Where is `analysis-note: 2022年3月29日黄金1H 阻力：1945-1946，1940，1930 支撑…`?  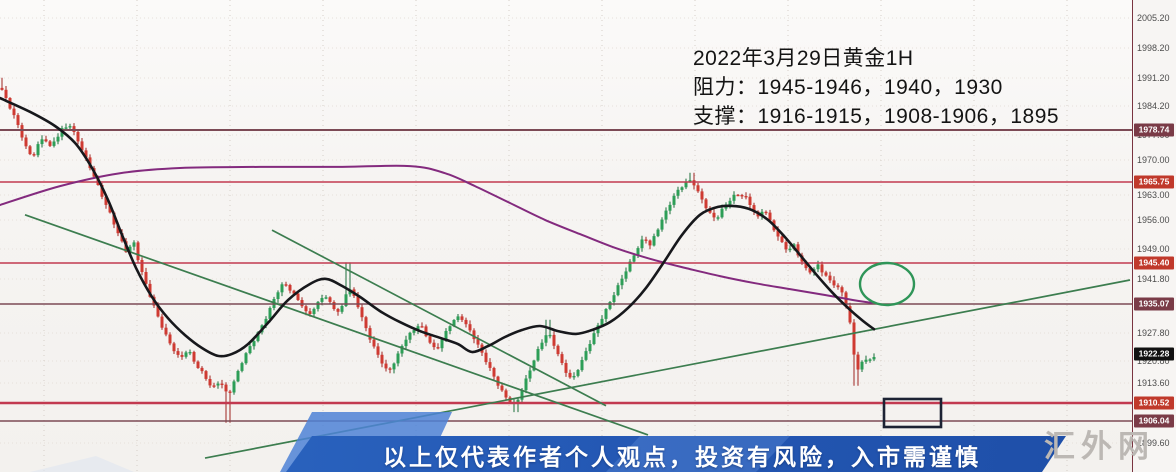
analysis-note: 2022年3月29日黄金1H 阻力：1945-1946，1940，1930 支撑… is located at coordinates (876, 87).